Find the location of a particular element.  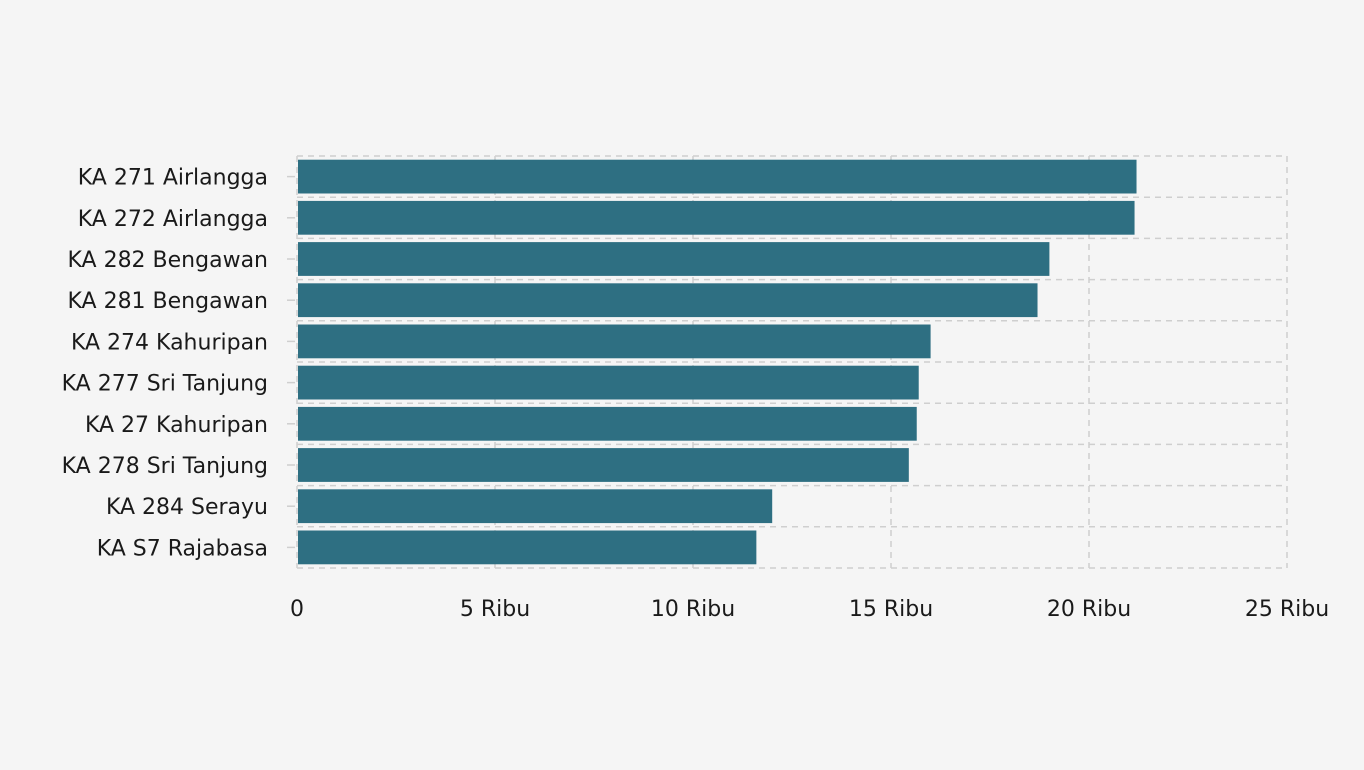

category-label-7: KA 278 Sri Tanjung is located at coordinates (165, 466).